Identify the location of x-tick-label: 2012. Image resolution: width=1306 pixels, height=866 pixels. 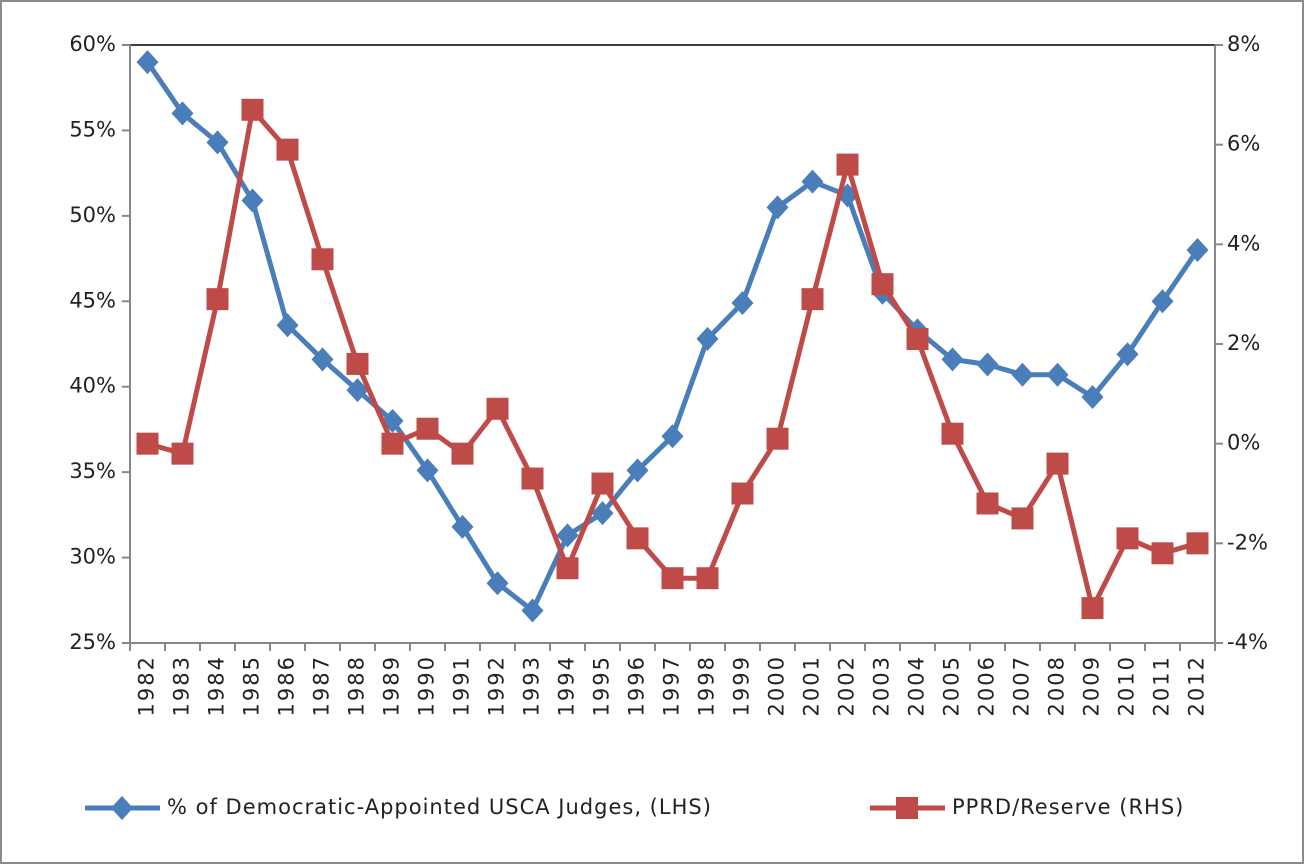
(1197, 685).